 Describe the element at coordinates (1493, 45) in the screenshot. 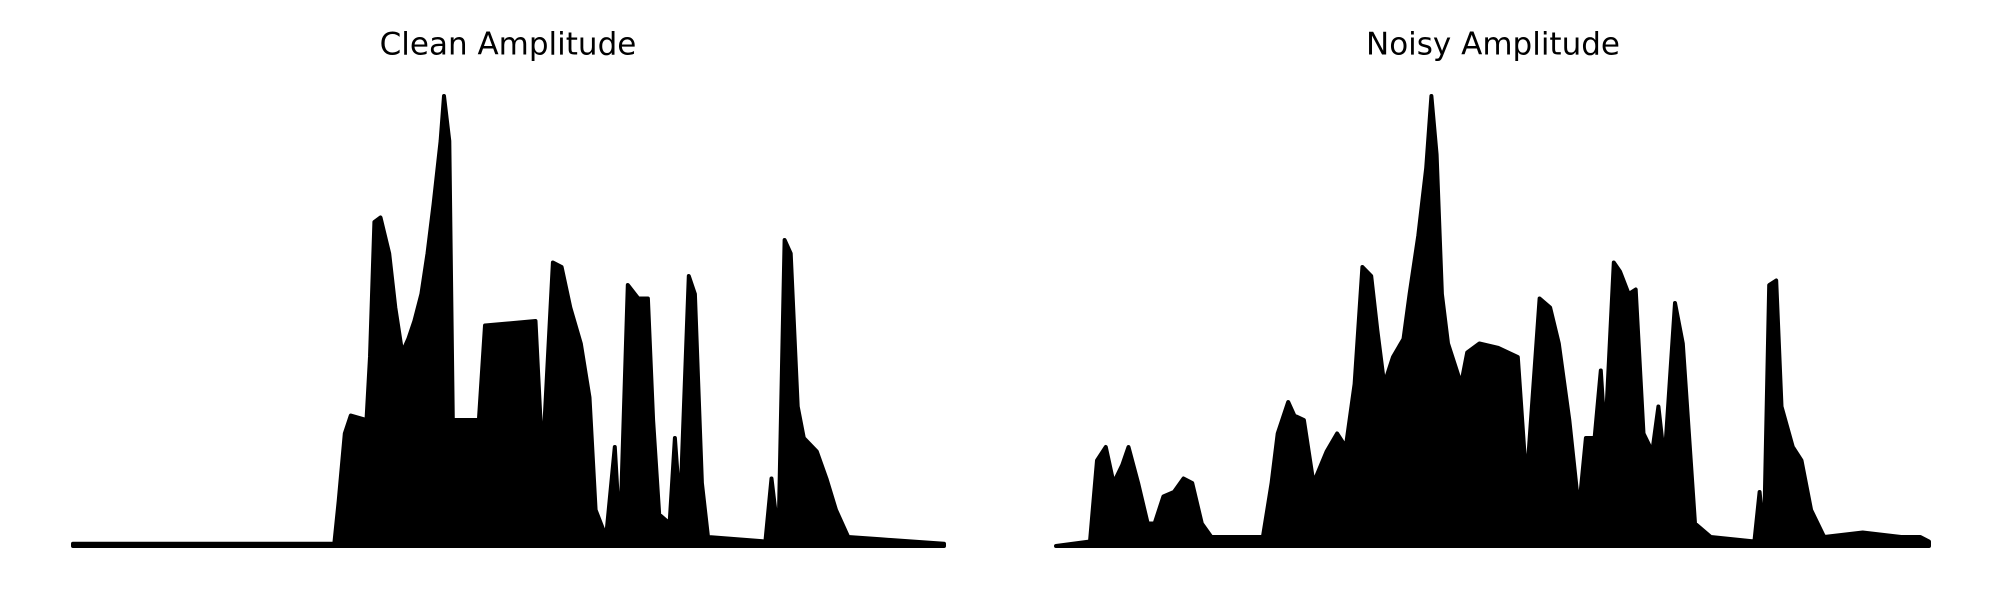

I see `chart-title: Noisy Amplitude` at that location.